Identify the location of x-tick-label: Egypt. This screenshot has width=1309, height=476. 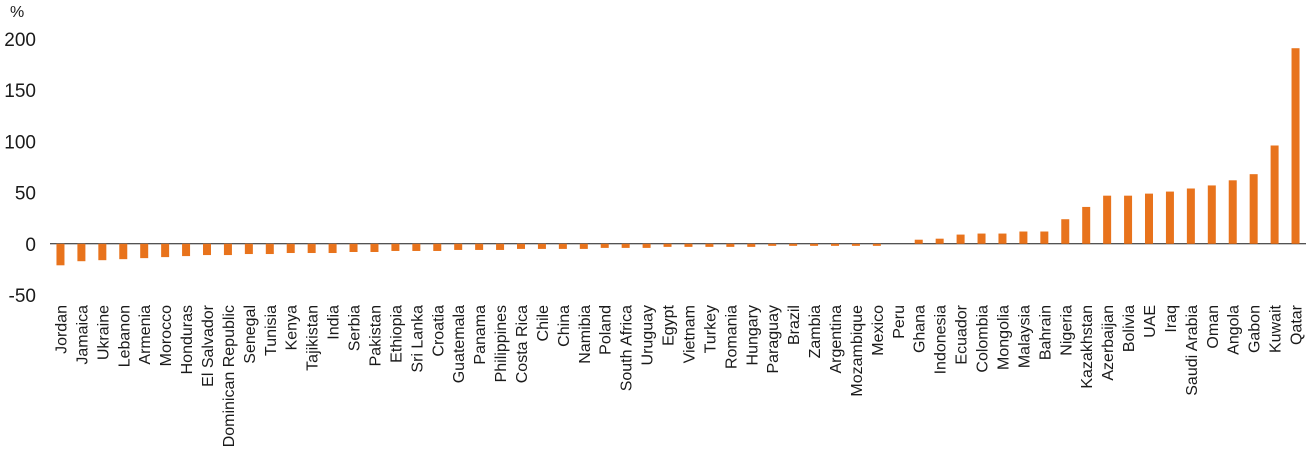
(669, 324).